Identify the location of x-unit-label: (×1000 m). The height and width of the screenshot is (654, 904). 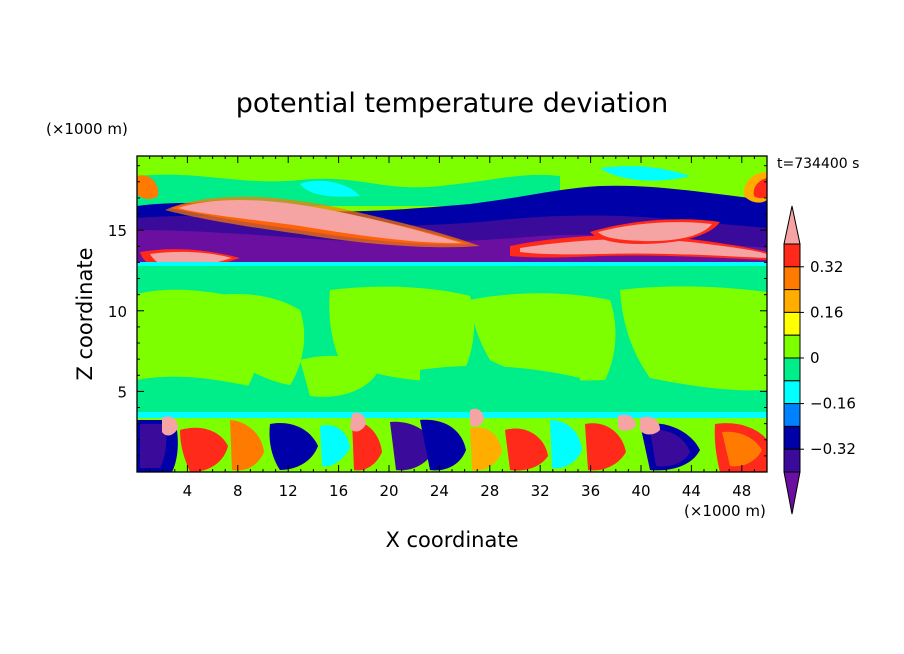
(725, 511).